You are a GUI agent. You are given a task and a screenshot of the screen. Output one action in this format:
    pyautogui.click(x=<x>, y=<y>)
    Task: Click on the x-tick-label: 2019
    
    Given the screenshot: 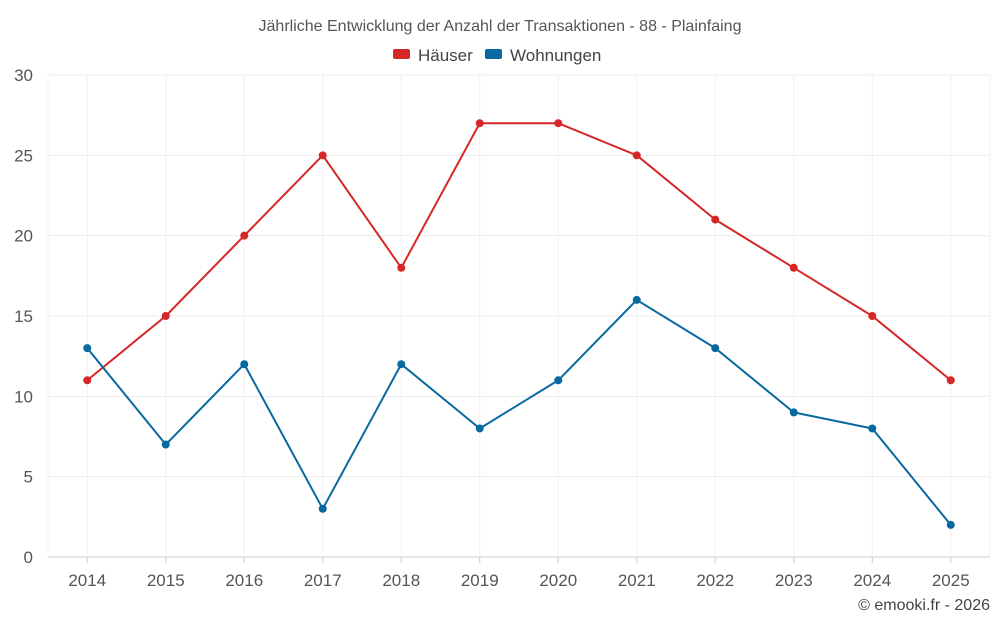 What is the action you would take?
    pyautogui.click(x=480, y=580)
    